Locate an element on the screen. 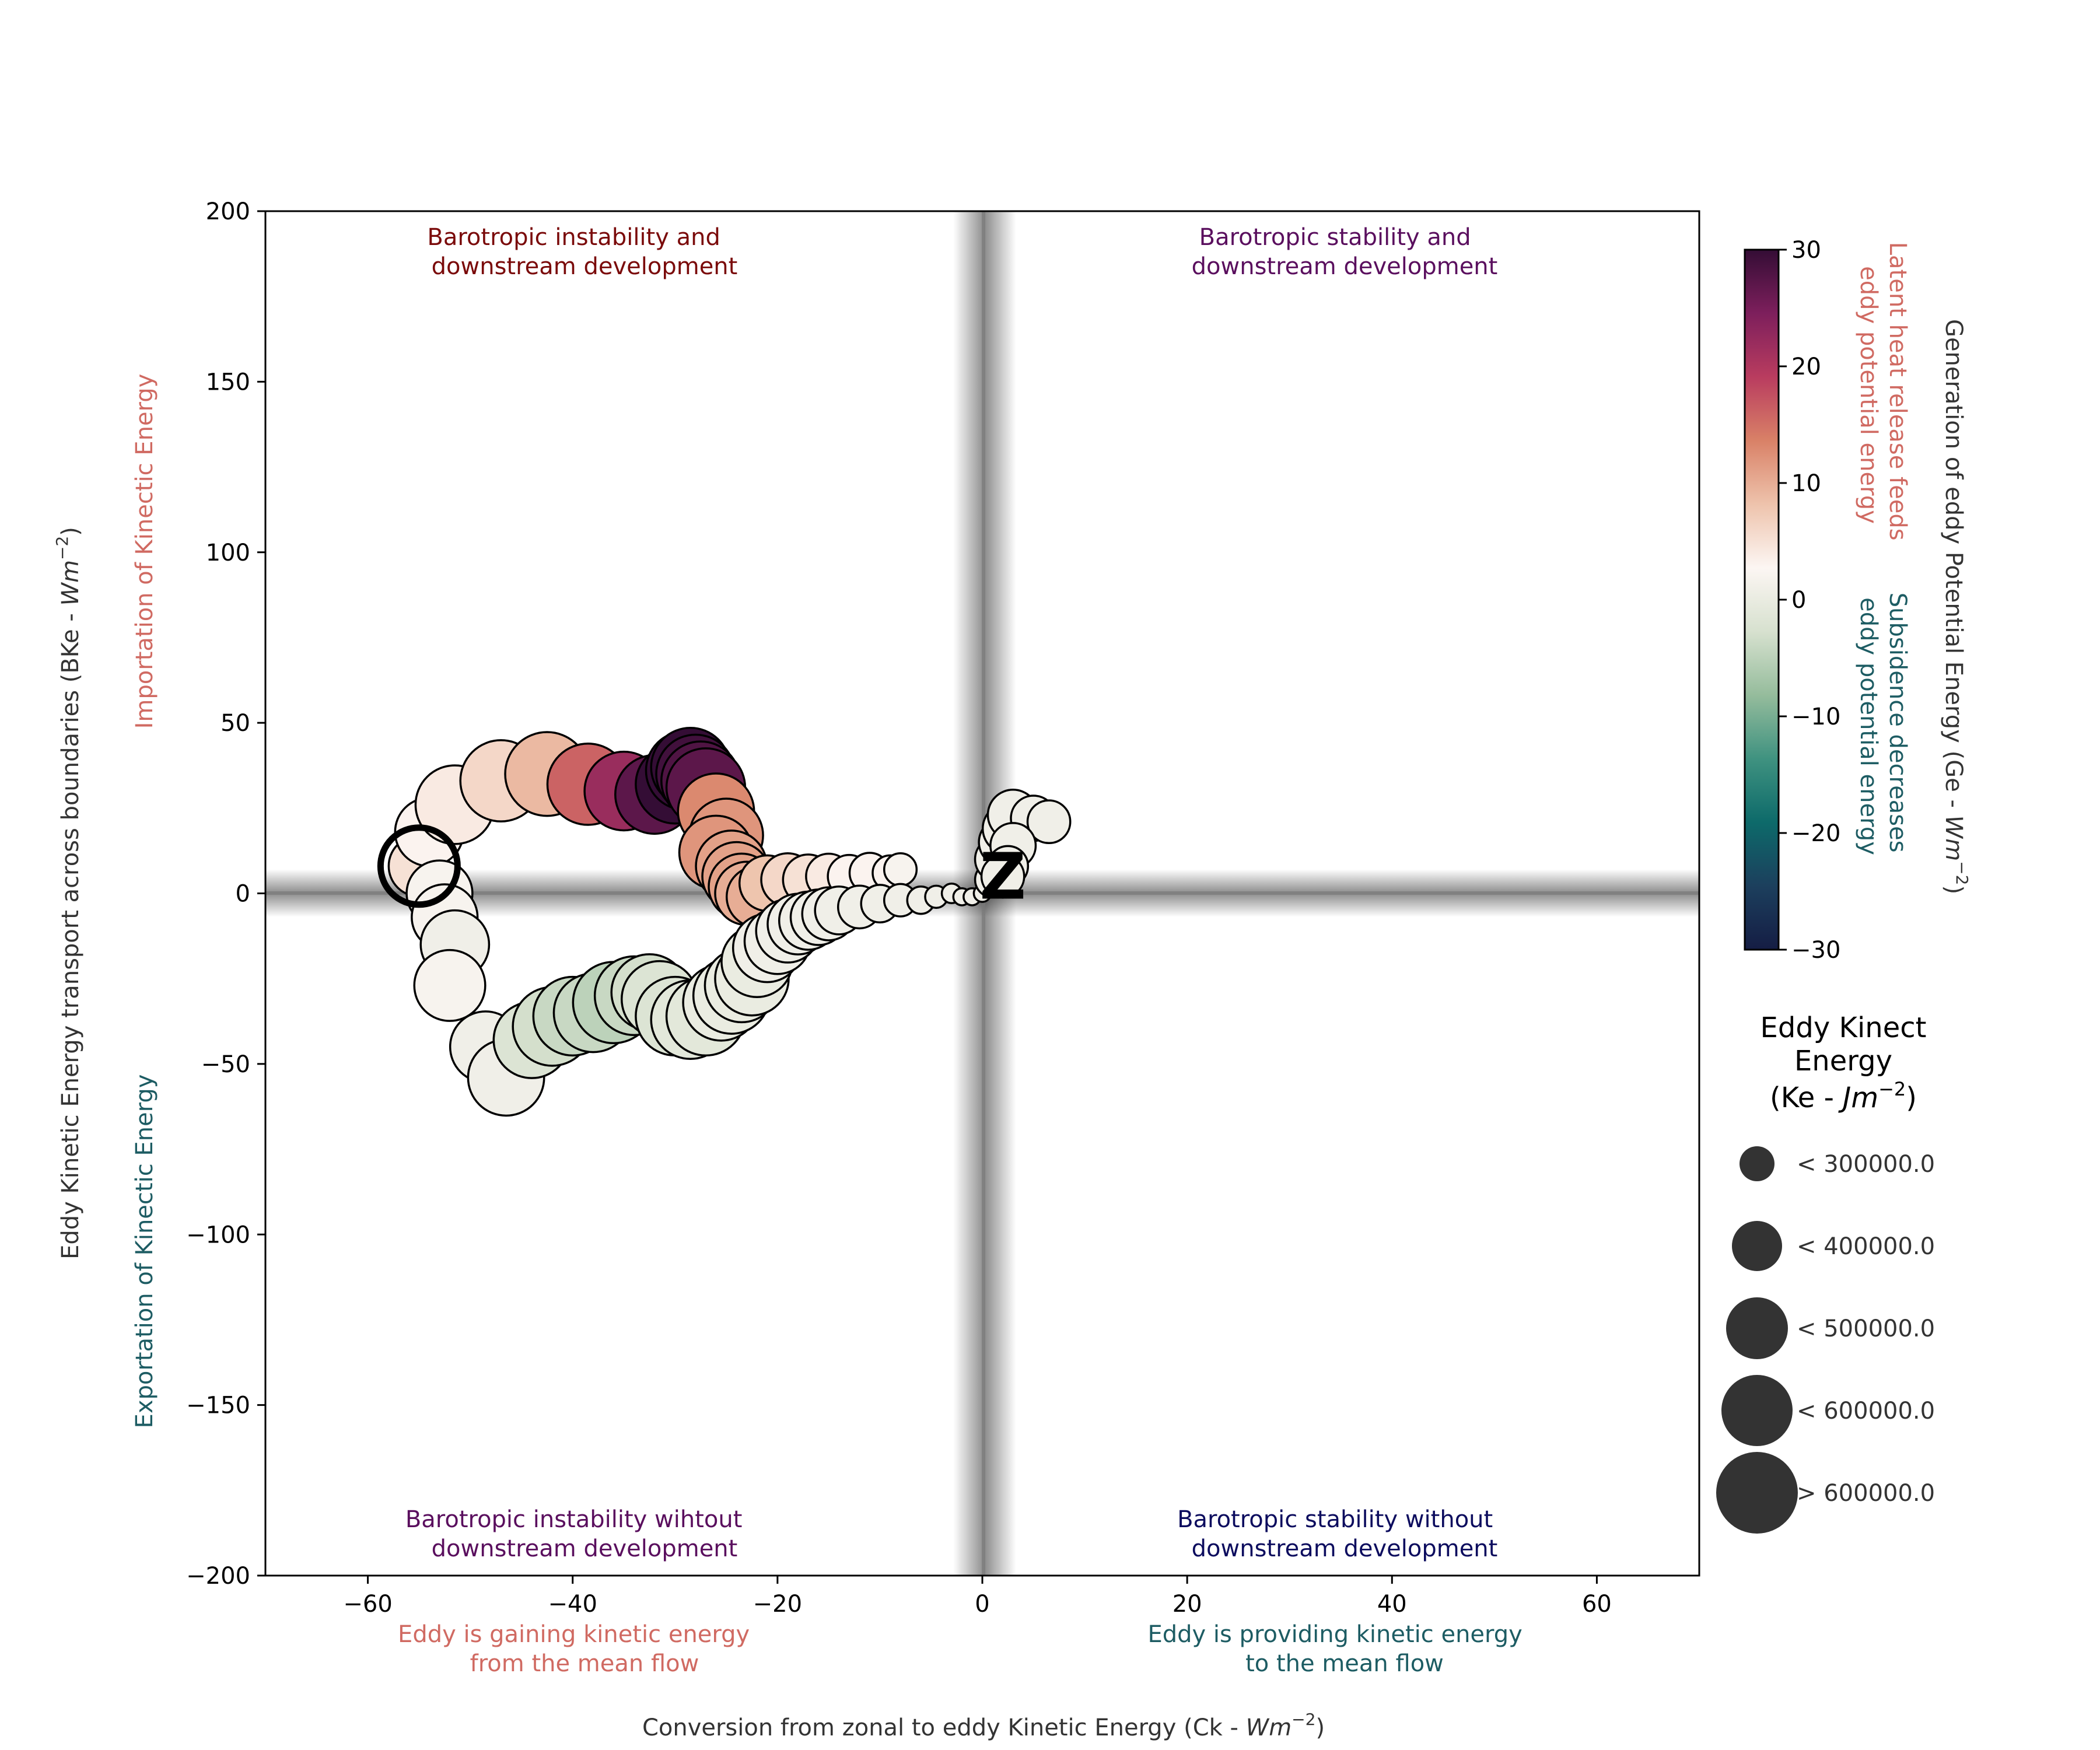  x-tick-label: −60 is located at coordinates (367, 1604).